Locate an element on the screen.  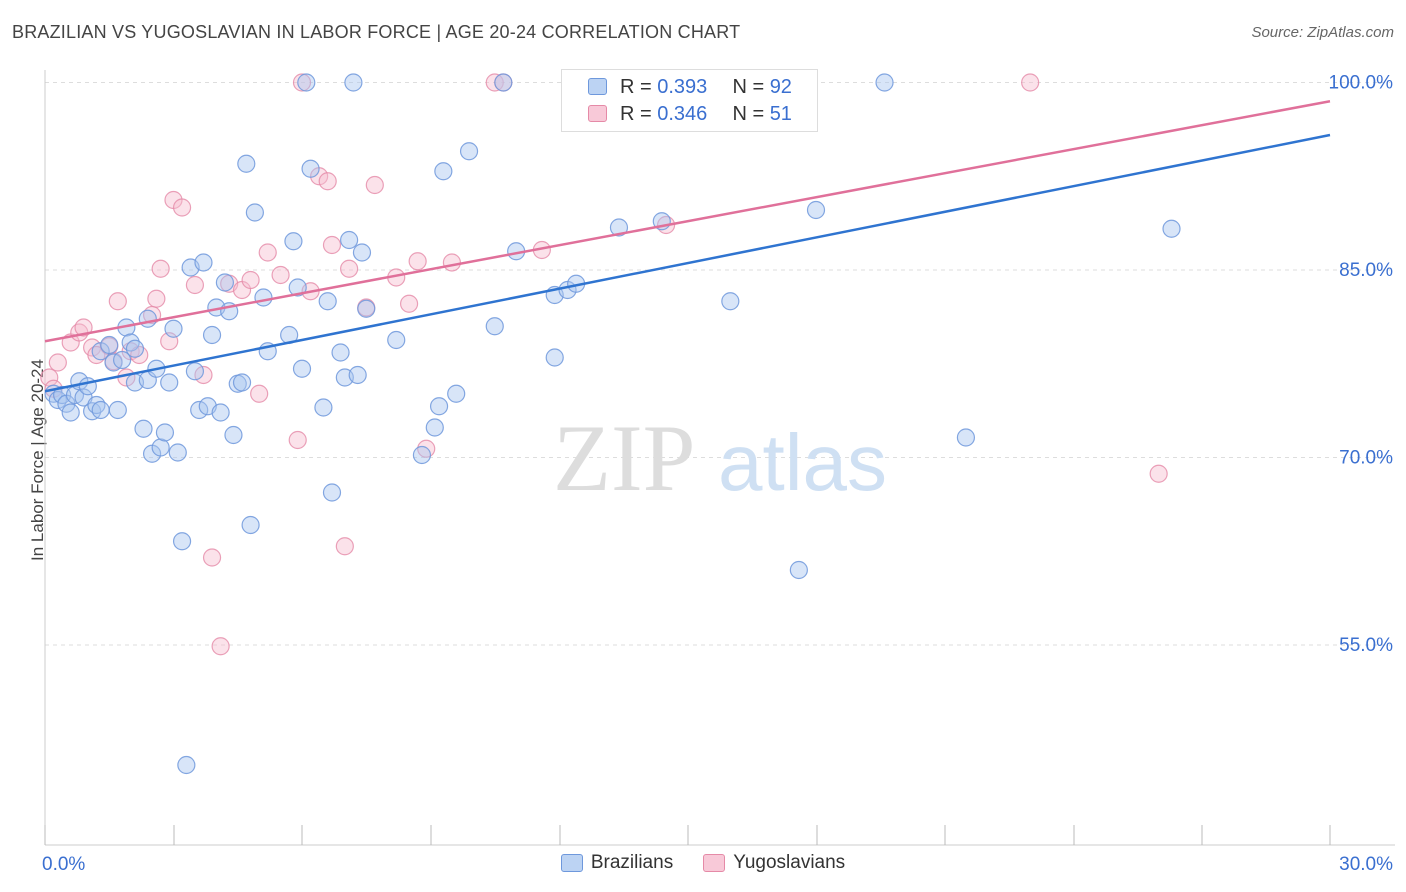
stats-row-yugoslavians: R = 0.346 N = 51 is located at coordinates (706, 114).